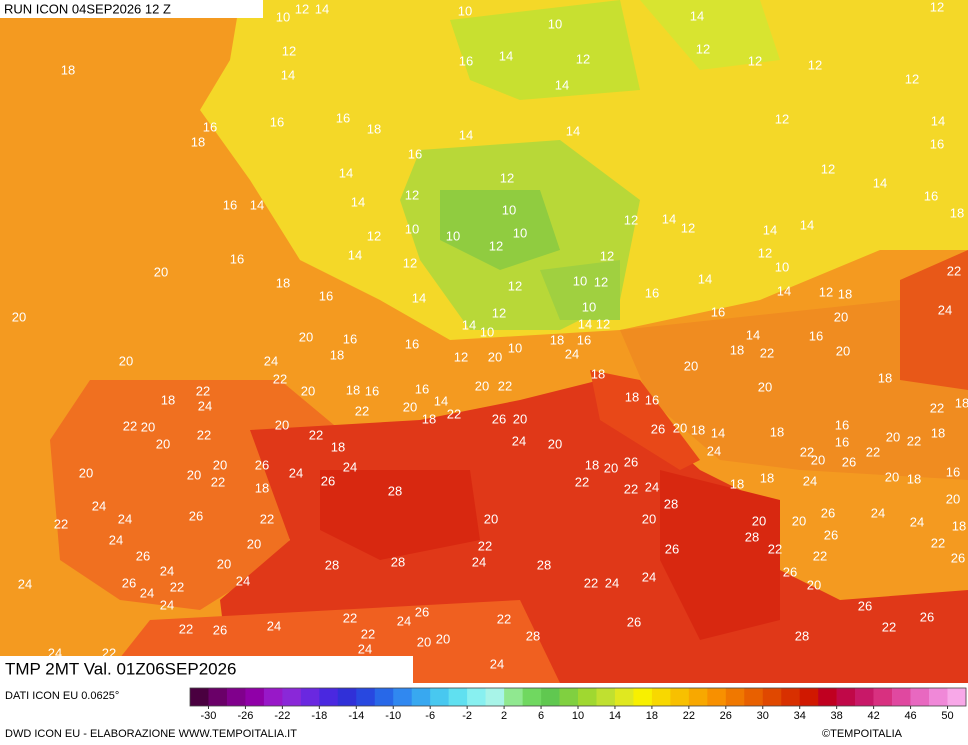 The image size is (968, 745). Describe the element at coordinates (467, 716) in the screenshot. I see `colorbar-tick-label: -2` at that location.